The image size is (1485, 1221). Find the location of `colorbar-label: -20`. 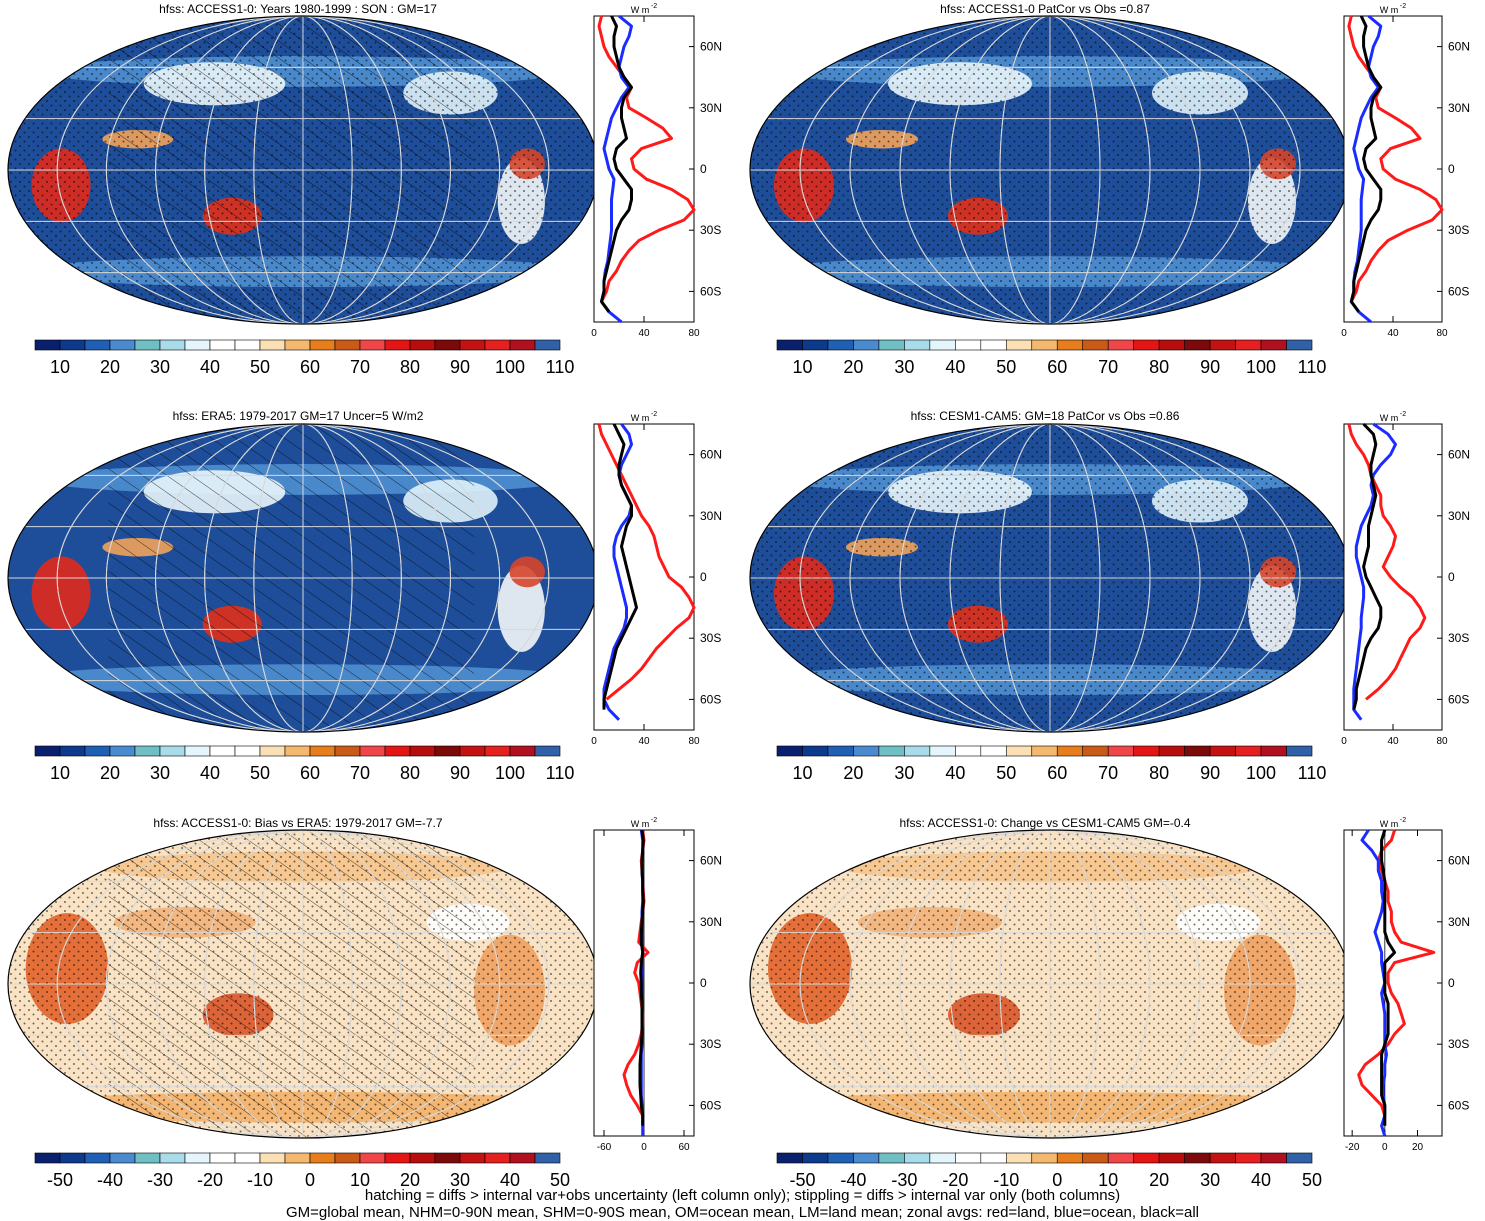

colorbar-label: -20 is located at coordinates (210, 1180).